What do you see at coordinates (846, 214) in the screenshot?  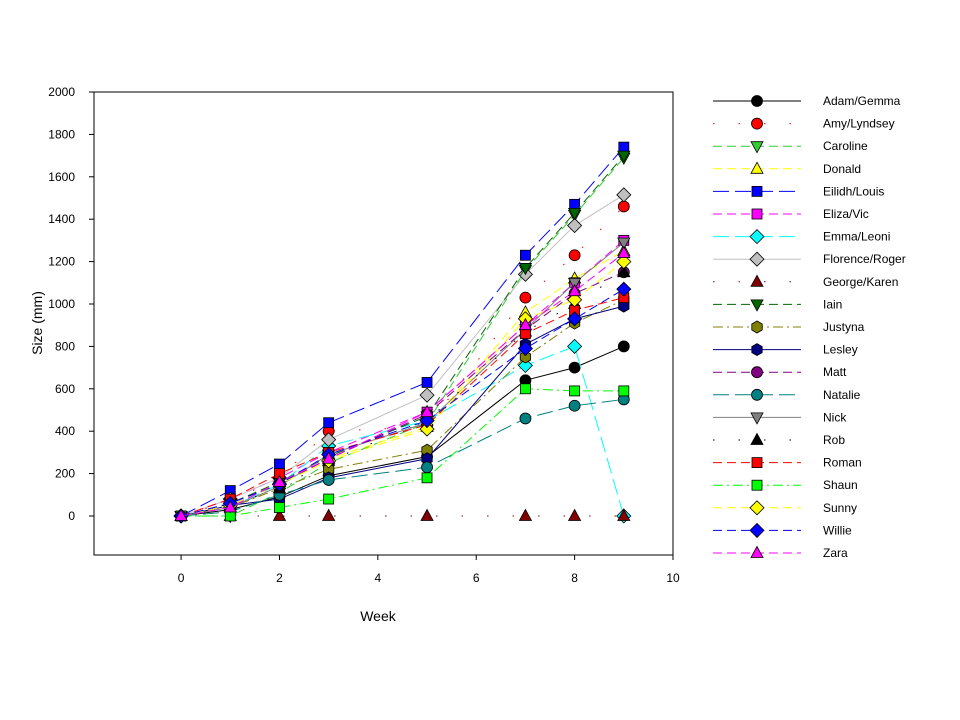 I see `legend-label: Eliza/Vic` at bounding box center [846, 214].